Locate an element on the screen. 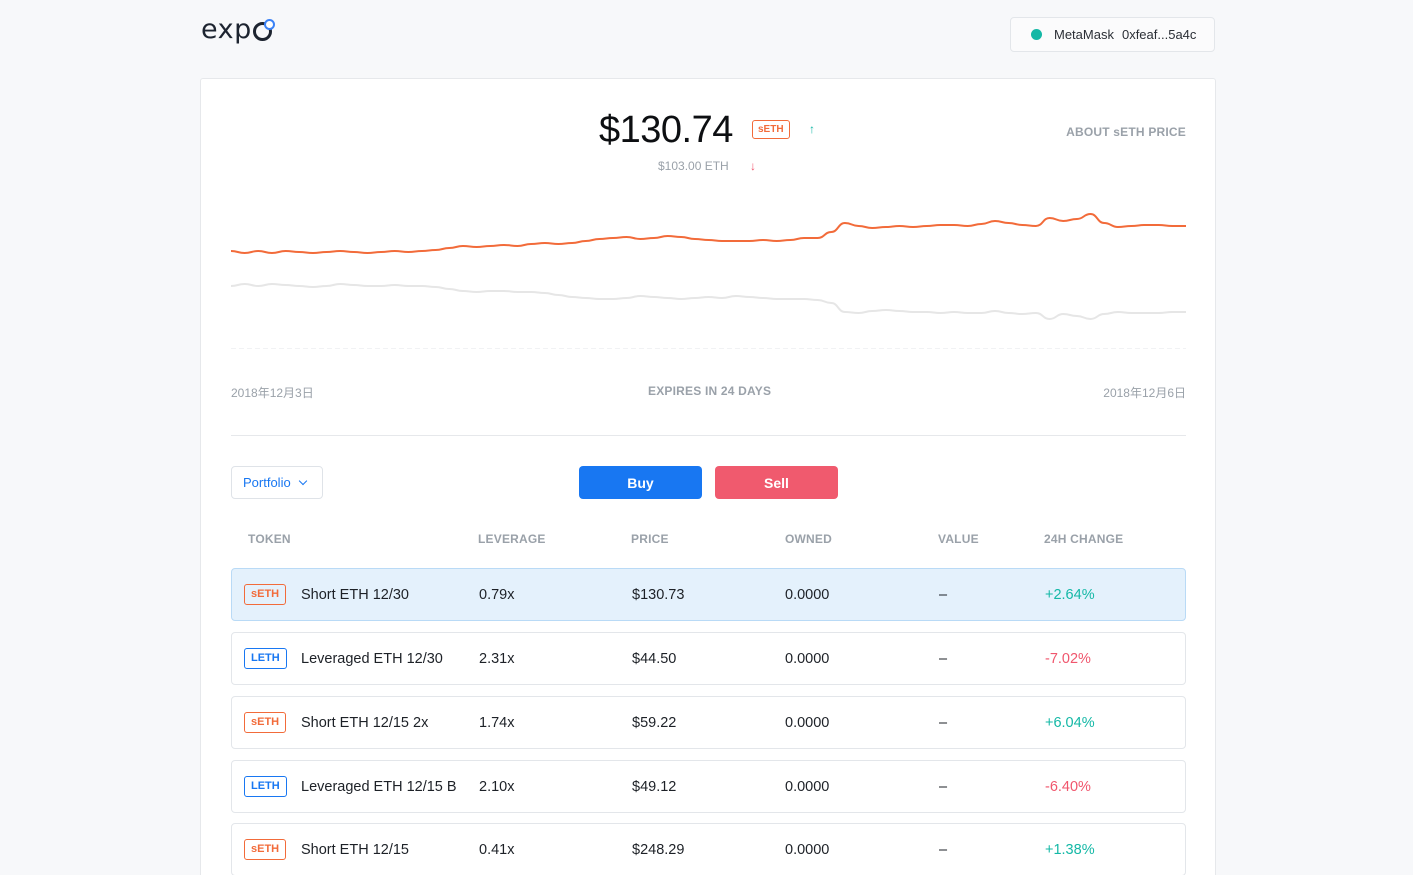 Image resolution: width=1413 pixels, height=875 pixels. eth-price-line is located at coordinates (708, 301).